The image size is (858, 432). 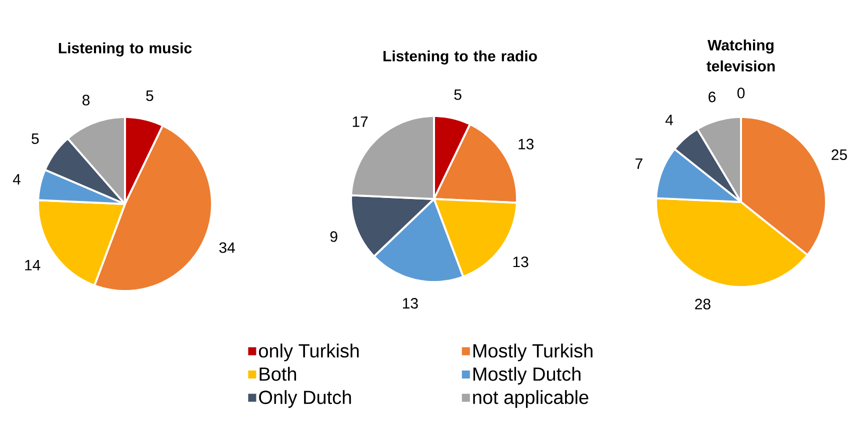 I want to click on chart-title: Listening to music, so click(x=125, y=49).